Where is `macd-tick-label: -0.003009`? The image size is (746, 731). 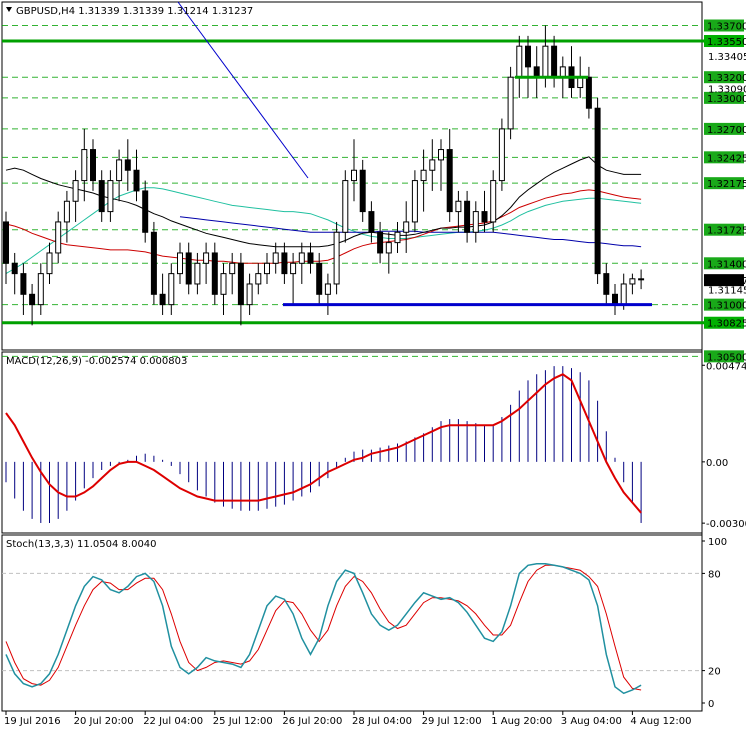 macd-tick-label: -0.003009 is located at coordinates (726, 524).